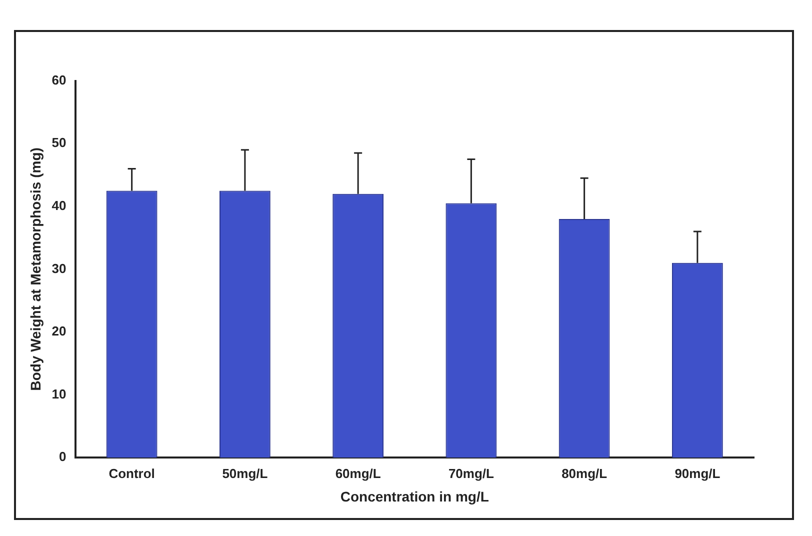 The image size is (812, 536). Describe the element at coordinates (59, 80) in the screenshot. I see `y-tick-label: 60` at that location.